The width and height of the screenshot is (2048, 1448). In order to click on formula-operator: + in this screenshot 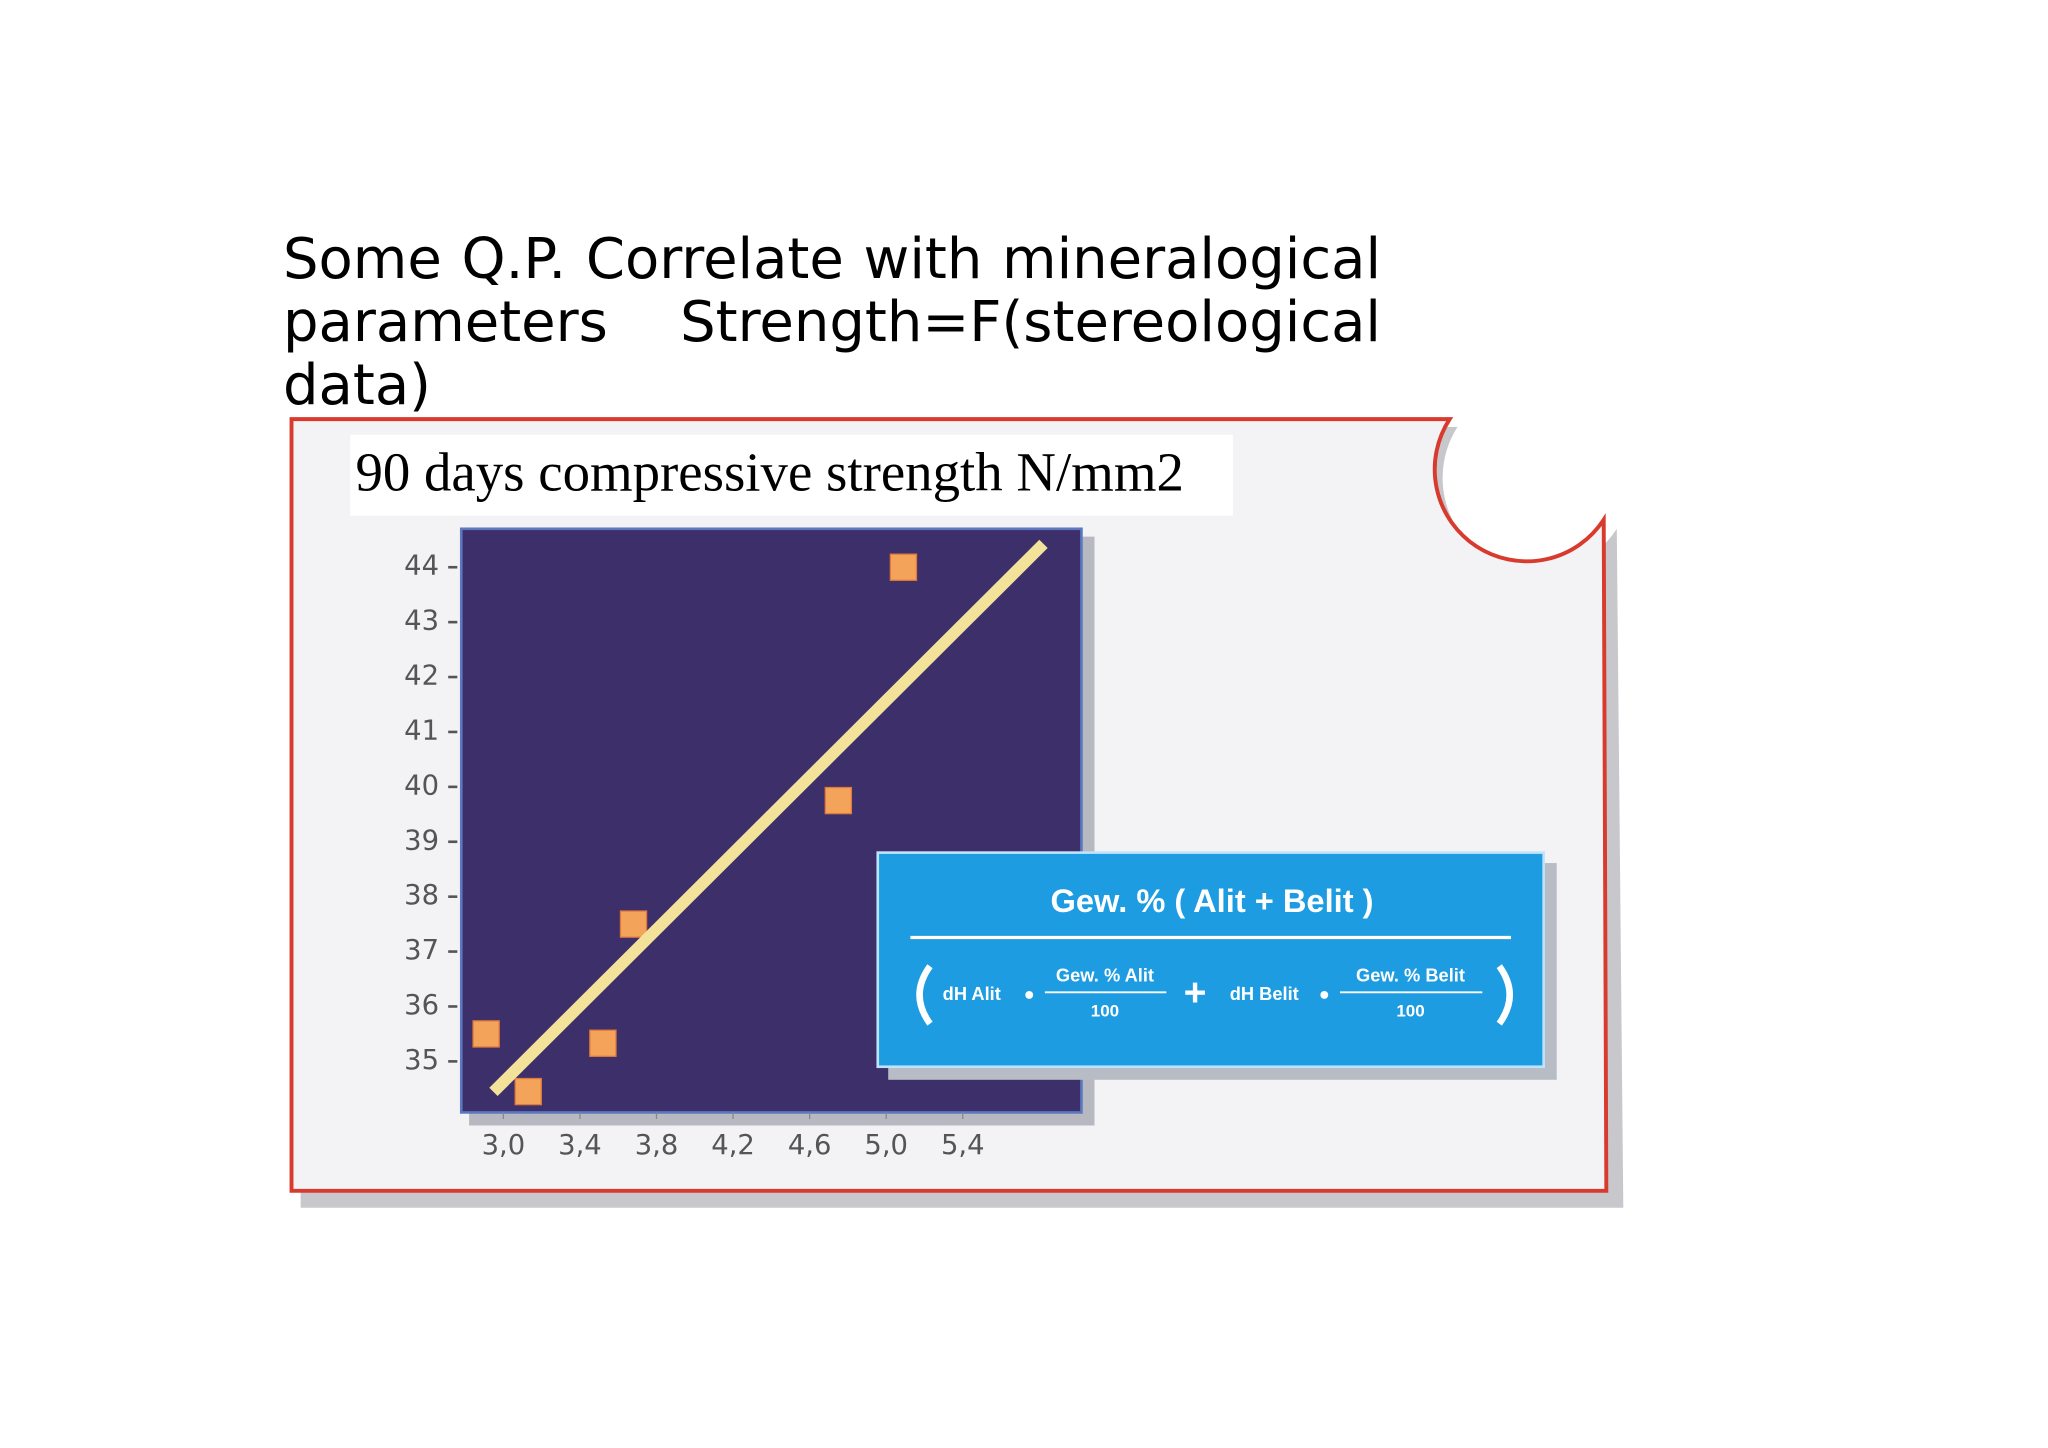, I will do `click(1195, 992)`.